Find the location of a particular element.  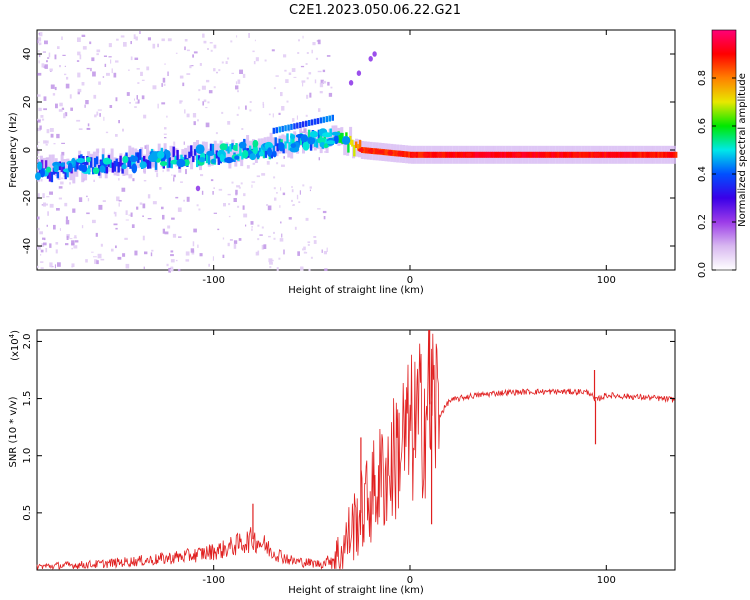

snr-yscale-close: ) is located at coordinates (15, 332).